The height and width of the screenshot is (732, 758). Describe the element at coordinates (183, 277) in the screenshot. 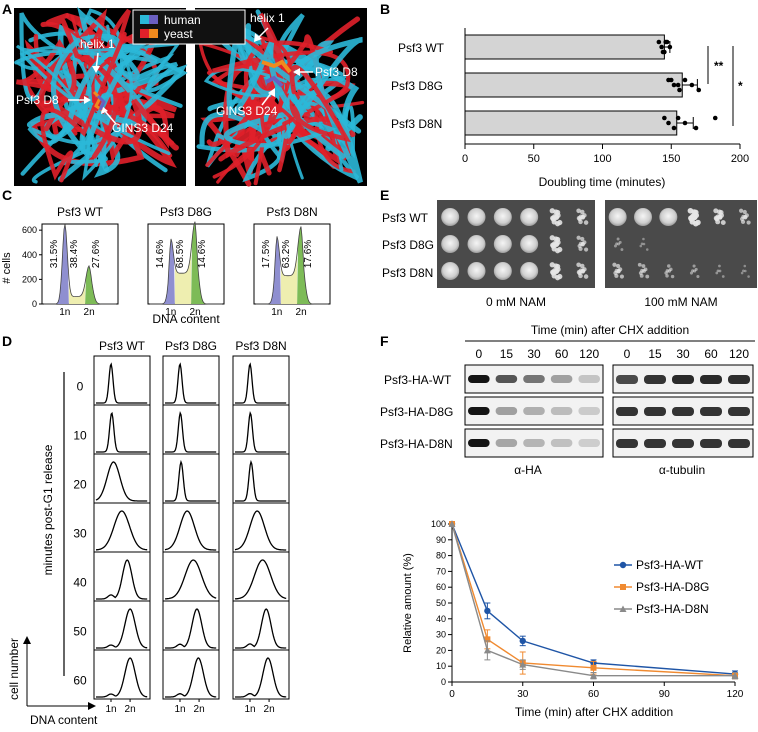

I see `c-s-phase-area` at that location.